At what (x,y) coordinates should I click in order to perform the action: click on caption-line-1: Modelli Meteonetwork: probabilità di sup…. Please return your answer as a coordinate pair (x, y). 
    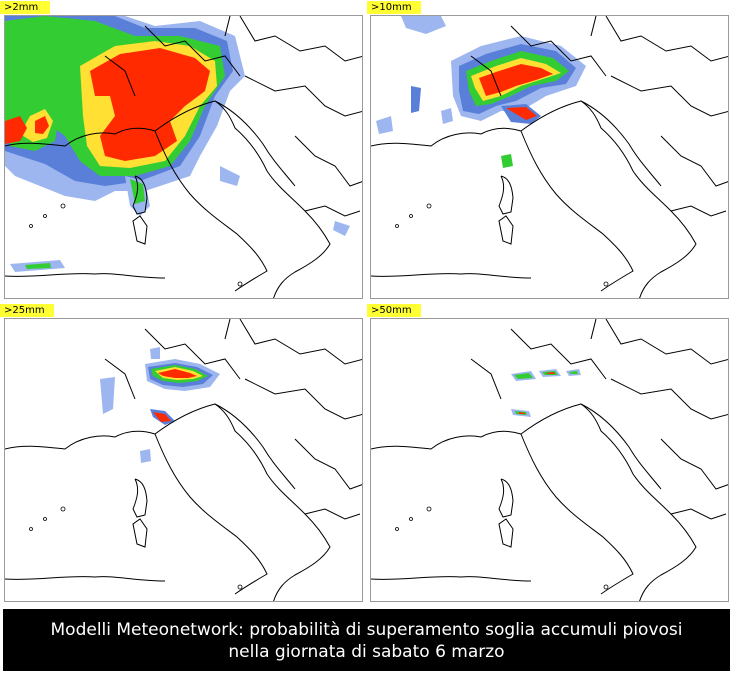
    Looking at the image, I should click on (366, 630).